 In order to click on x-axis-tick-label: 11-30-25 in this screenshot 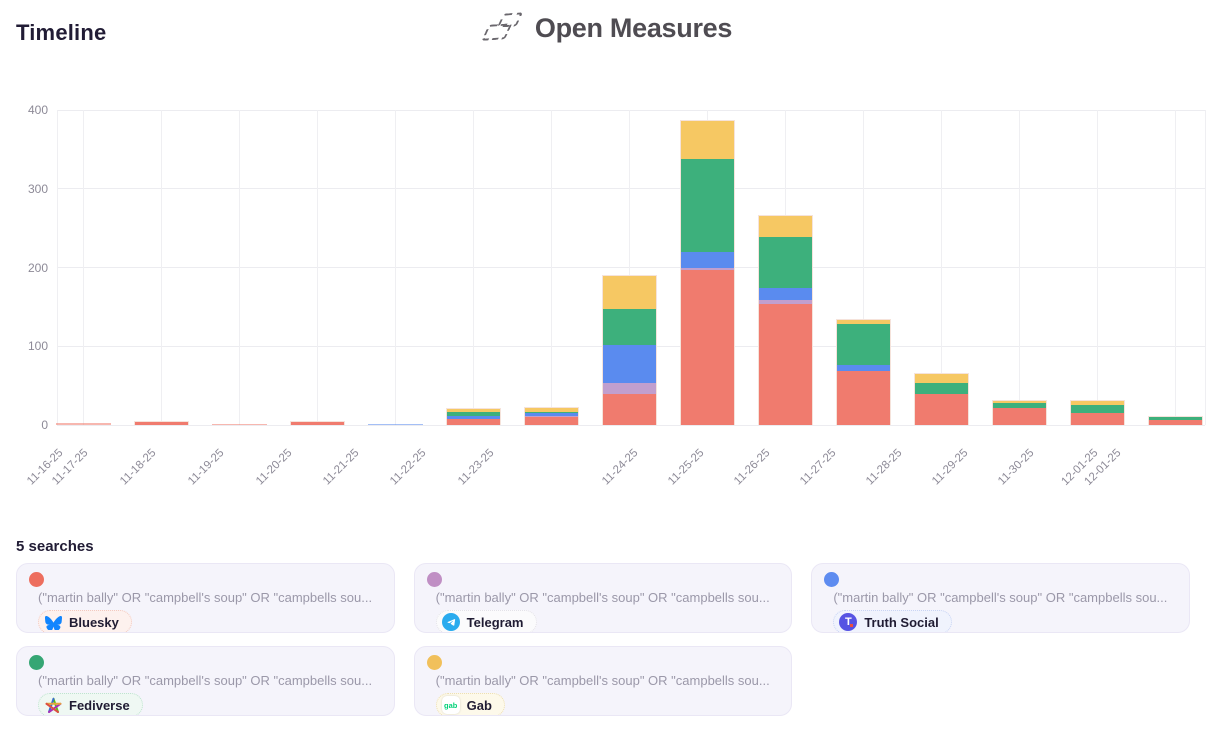, I will do `click(1016, 467)`.